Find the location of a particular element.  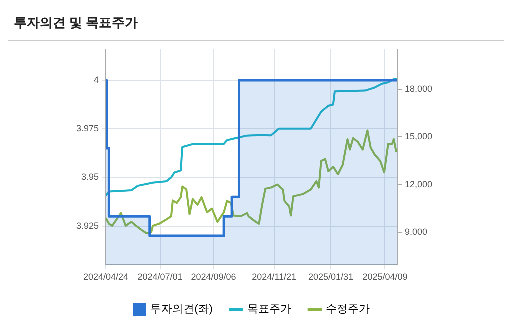

x-tick-label: 2024/04/24 is located at coordinates (106, 277).